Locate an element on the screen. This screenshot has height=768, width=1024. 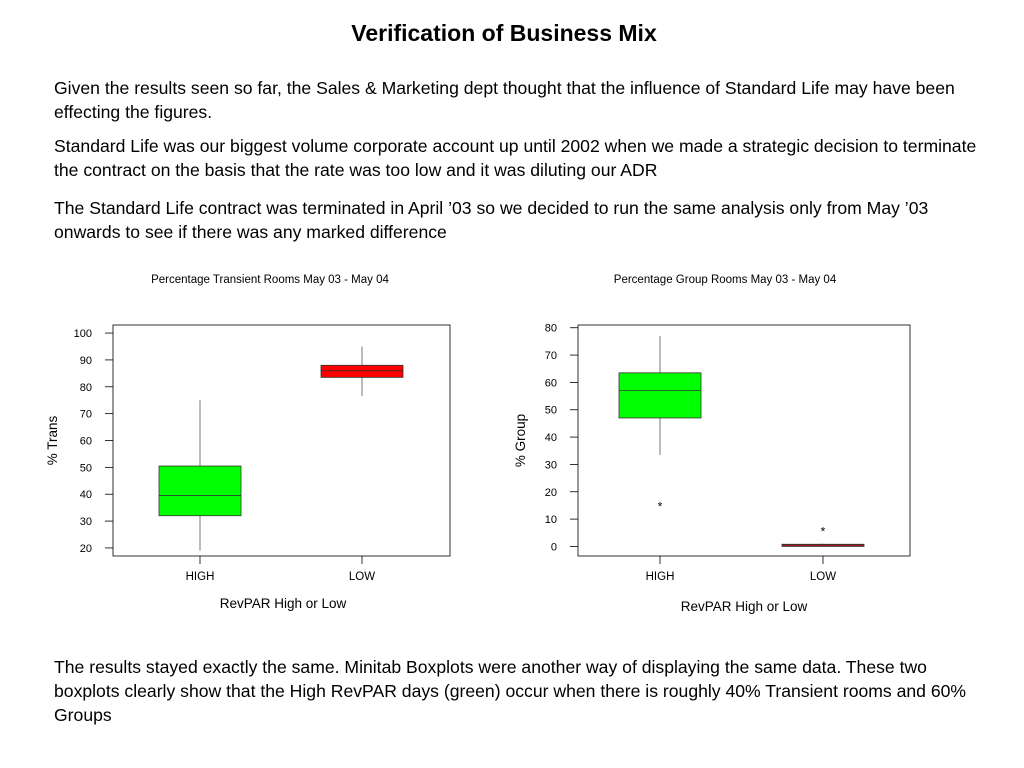
box-low is located at coordinates (362, 371).